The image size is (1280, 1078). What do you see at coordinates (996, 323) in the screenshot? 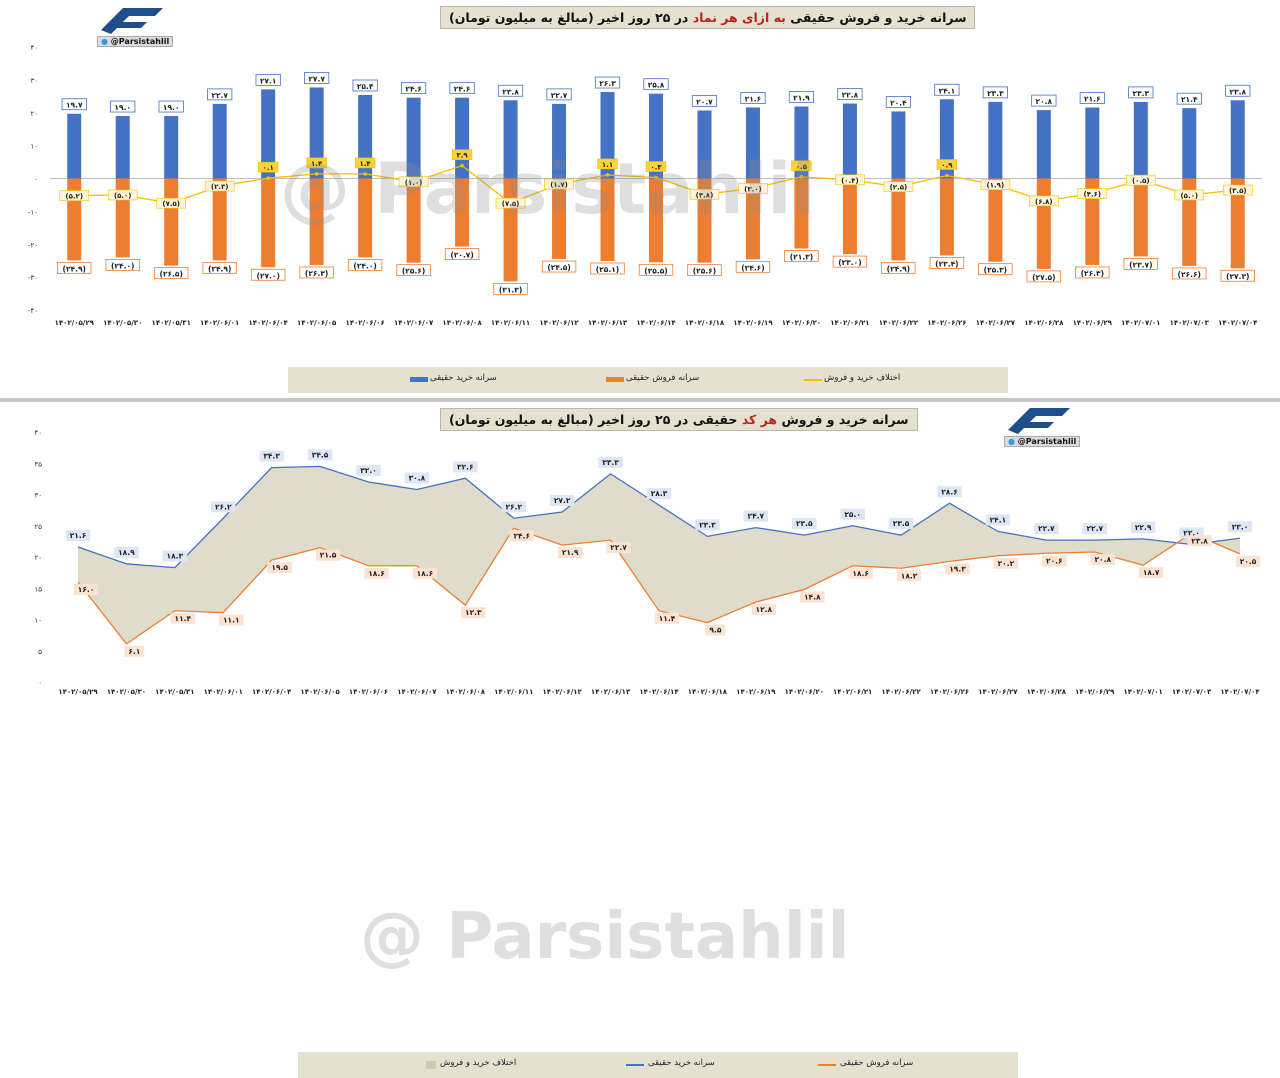
I see `x-tick-label: ۱۴۰۲/۰۶/۲۷` at bounding box center [996, 323].